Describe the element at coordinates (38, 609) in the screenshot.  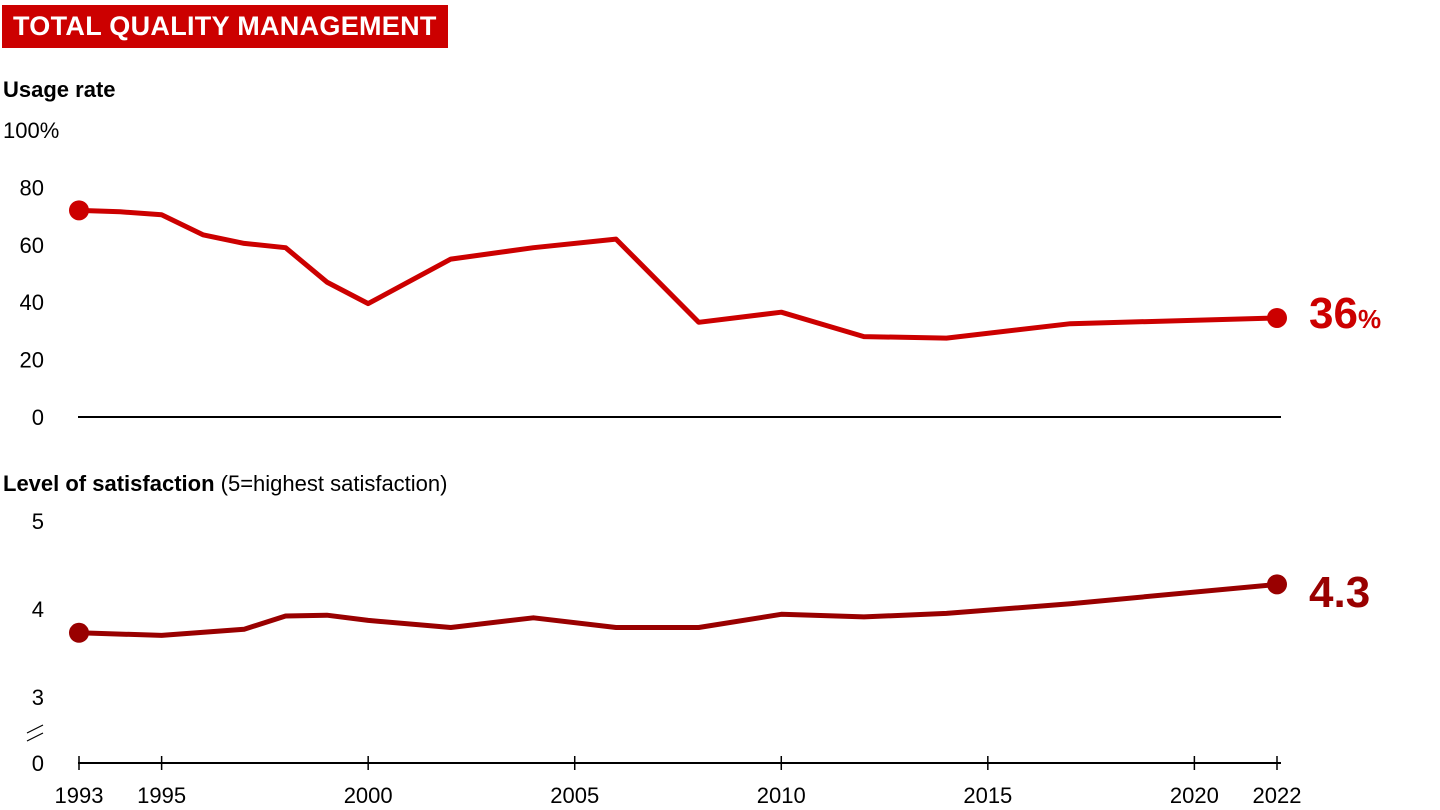
I see `satisfaction-y-tick-label: 4` at that location.